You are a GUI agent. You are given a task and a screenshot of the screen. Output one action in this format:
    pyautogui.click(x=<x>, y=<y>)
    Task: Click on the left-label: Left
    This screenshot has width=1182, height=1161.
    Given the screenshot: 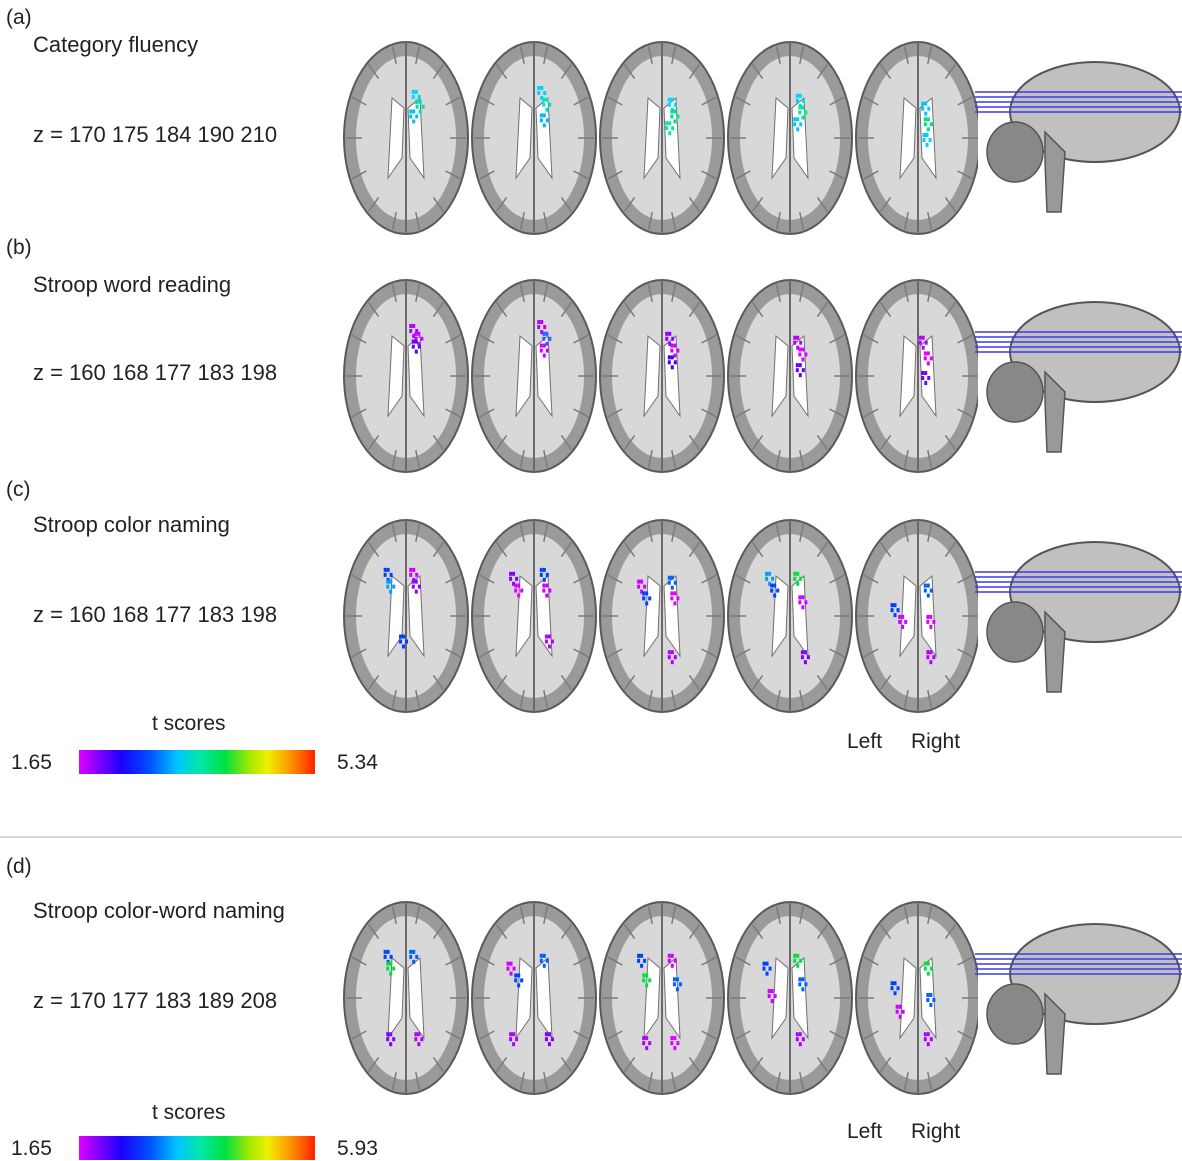 What is the action you would take?
    pyautogui.click(x=865, y=1131)
    